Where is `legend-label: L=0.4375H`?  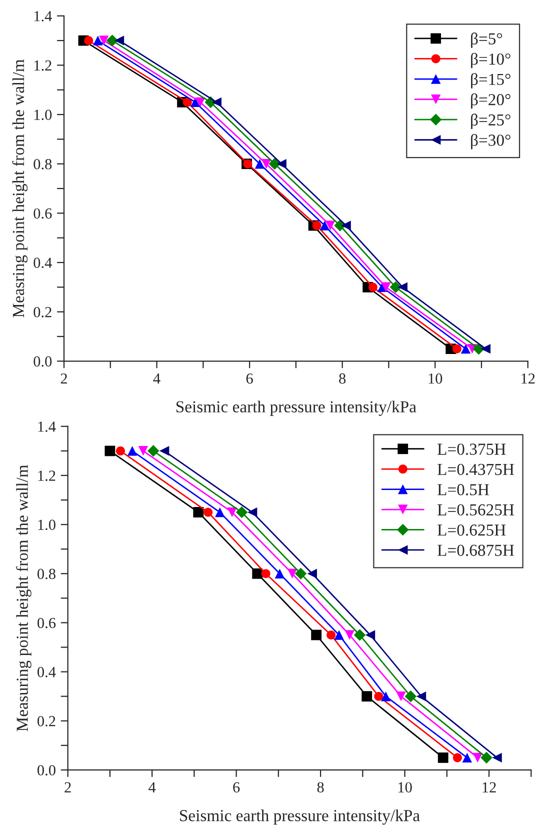
legend-label: L=0.4375H is located at coordinates (476, 470).